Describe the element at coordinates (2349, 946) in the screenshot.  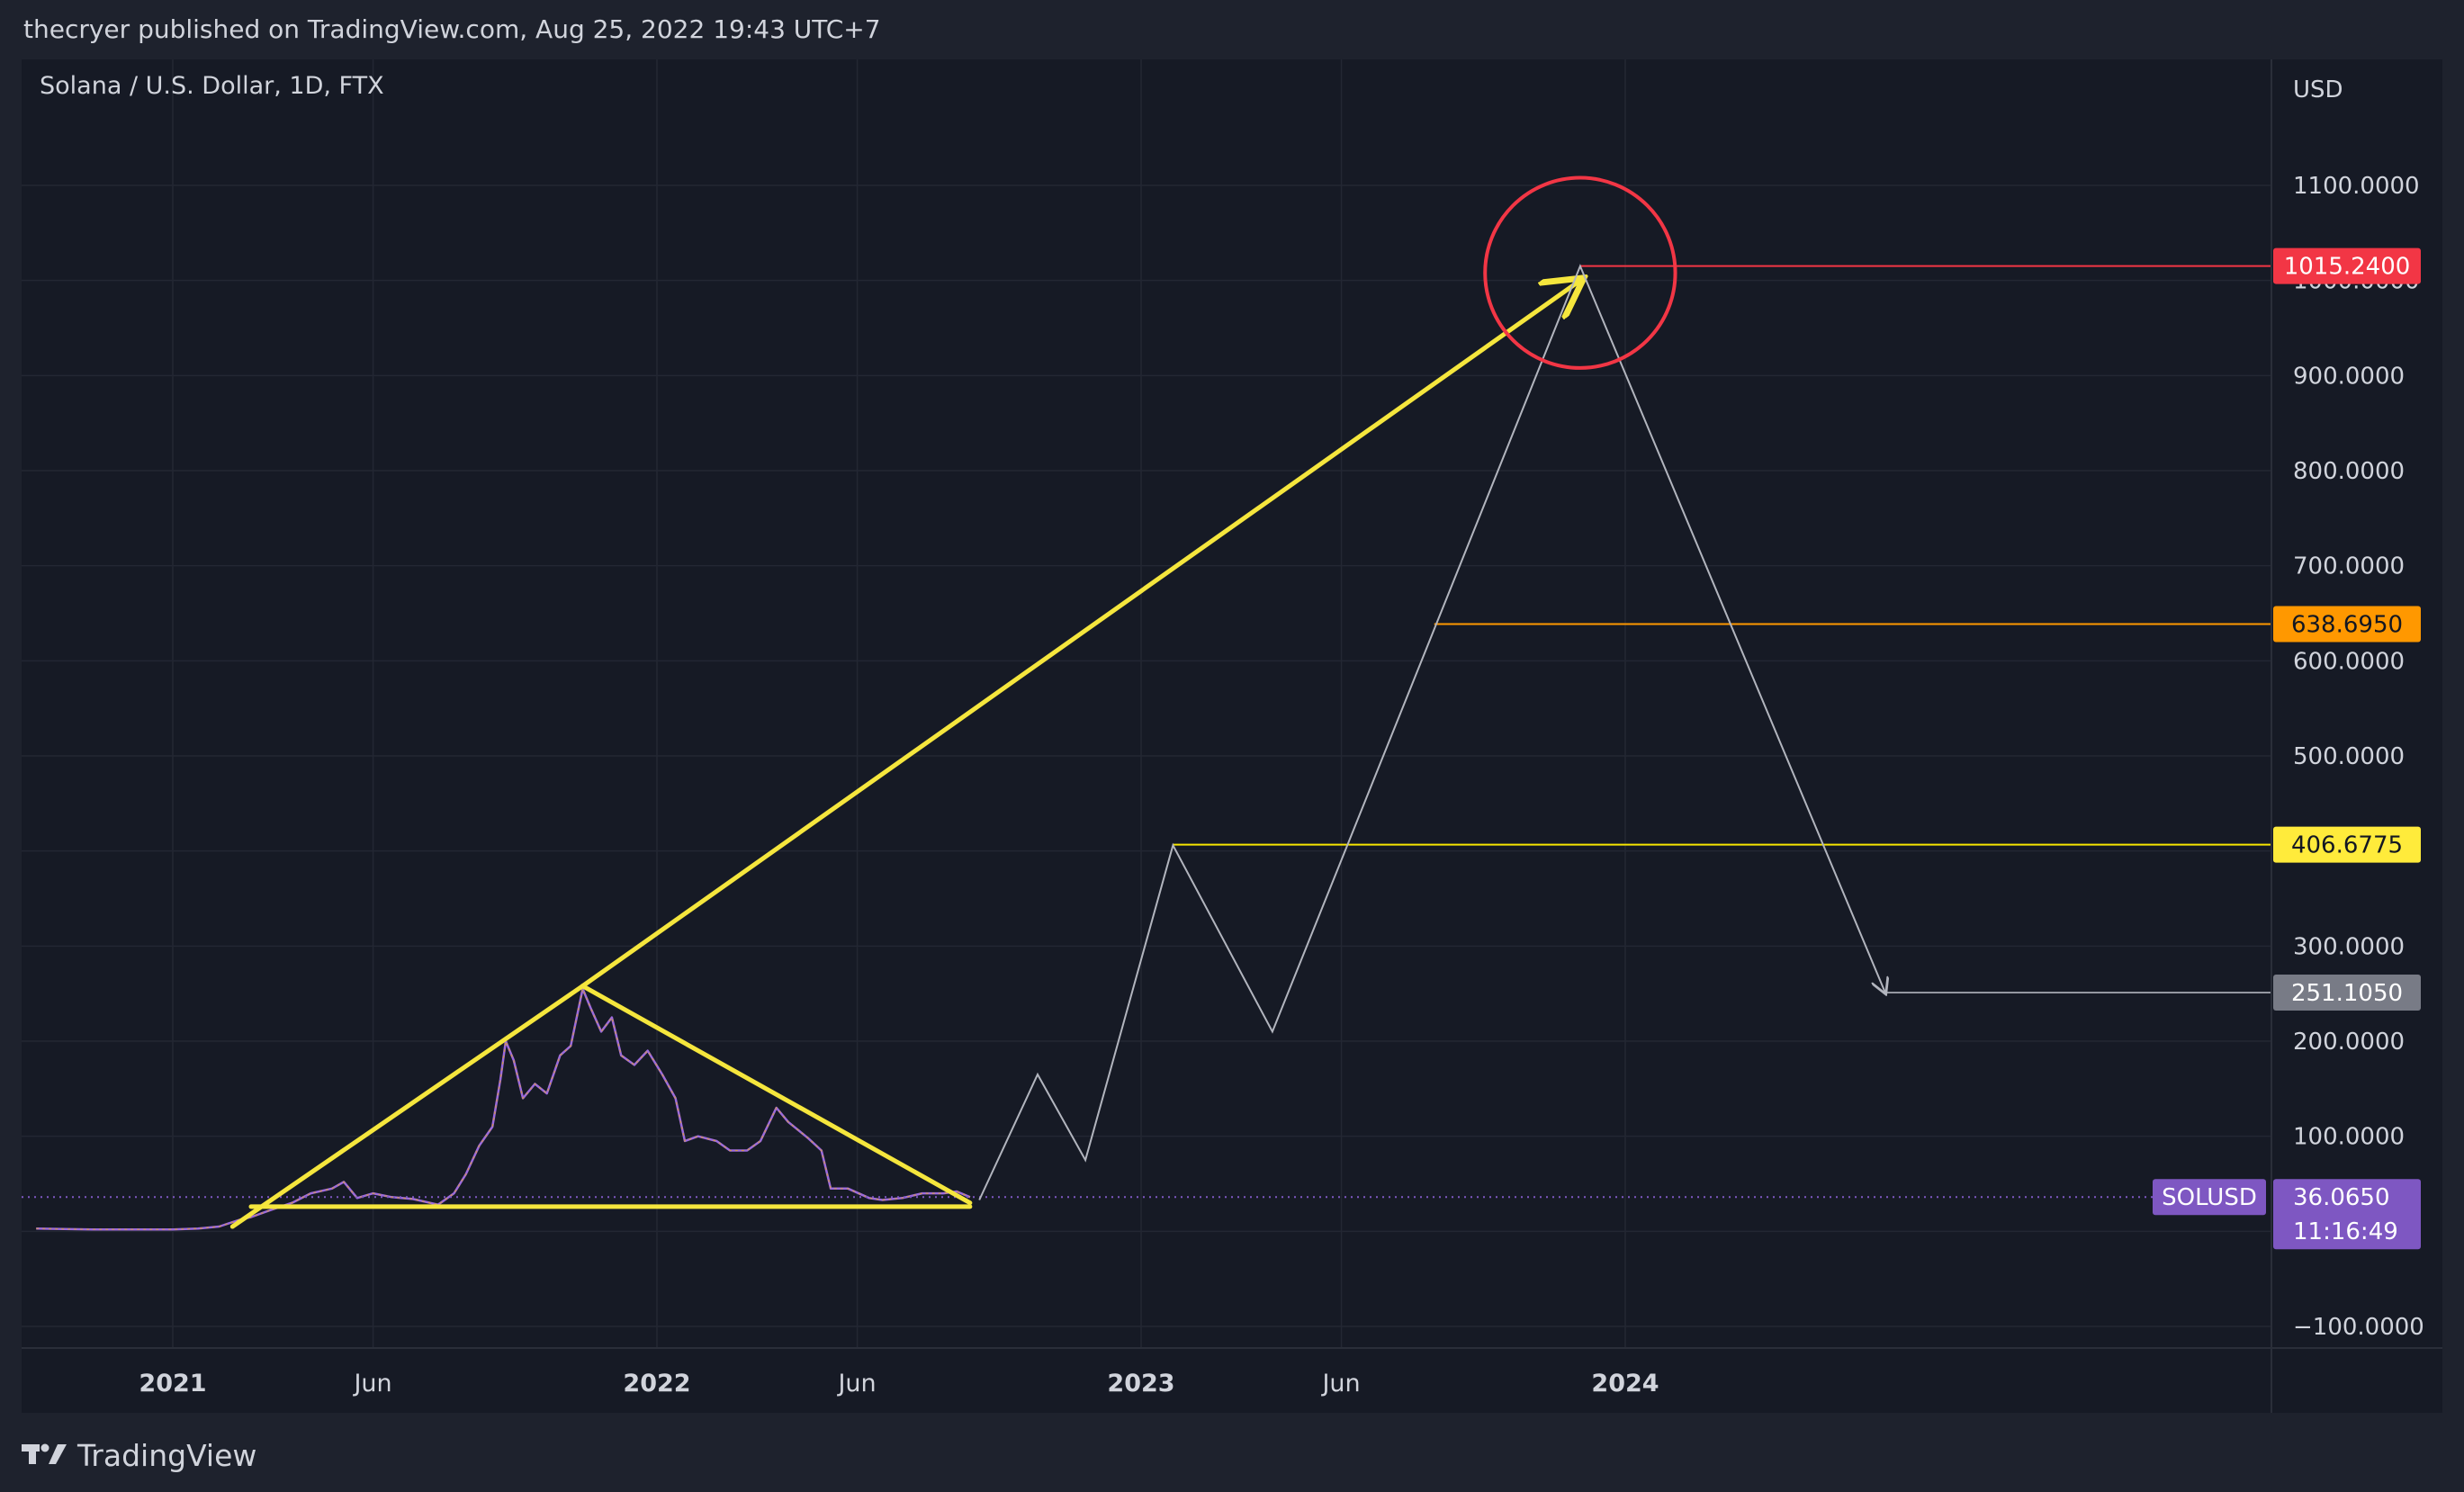
I see `y-tick-label: 300.0000` at that location.